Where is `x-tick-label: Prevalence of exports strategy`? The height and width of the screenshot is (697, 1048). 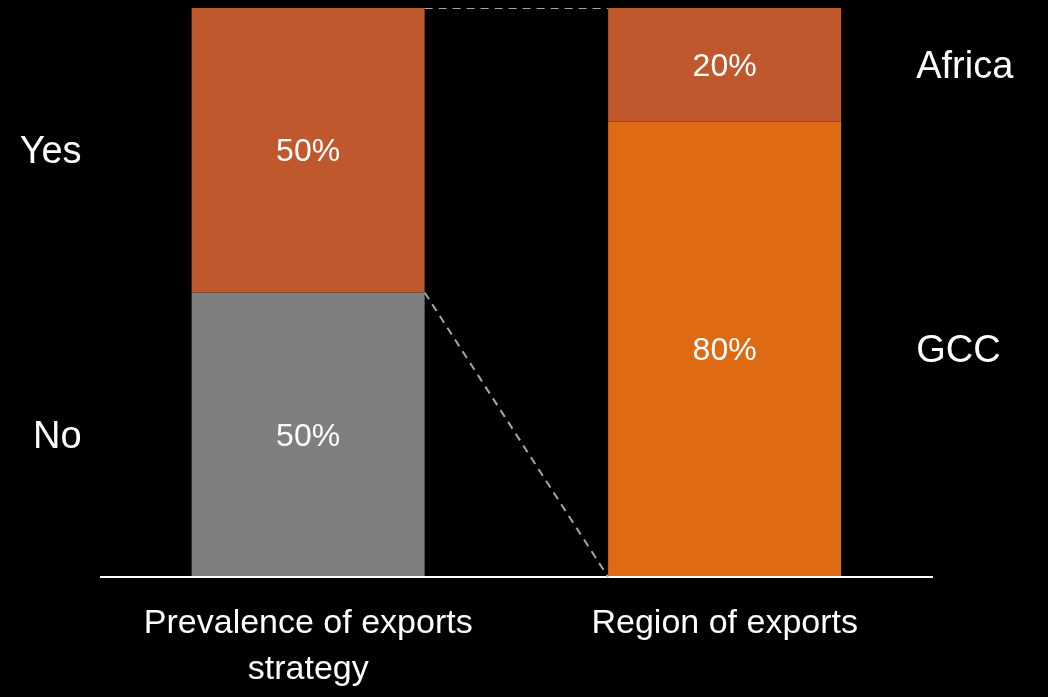
x-tick-label: Prevalence of exports strategy is located at coordinates (308, 644).